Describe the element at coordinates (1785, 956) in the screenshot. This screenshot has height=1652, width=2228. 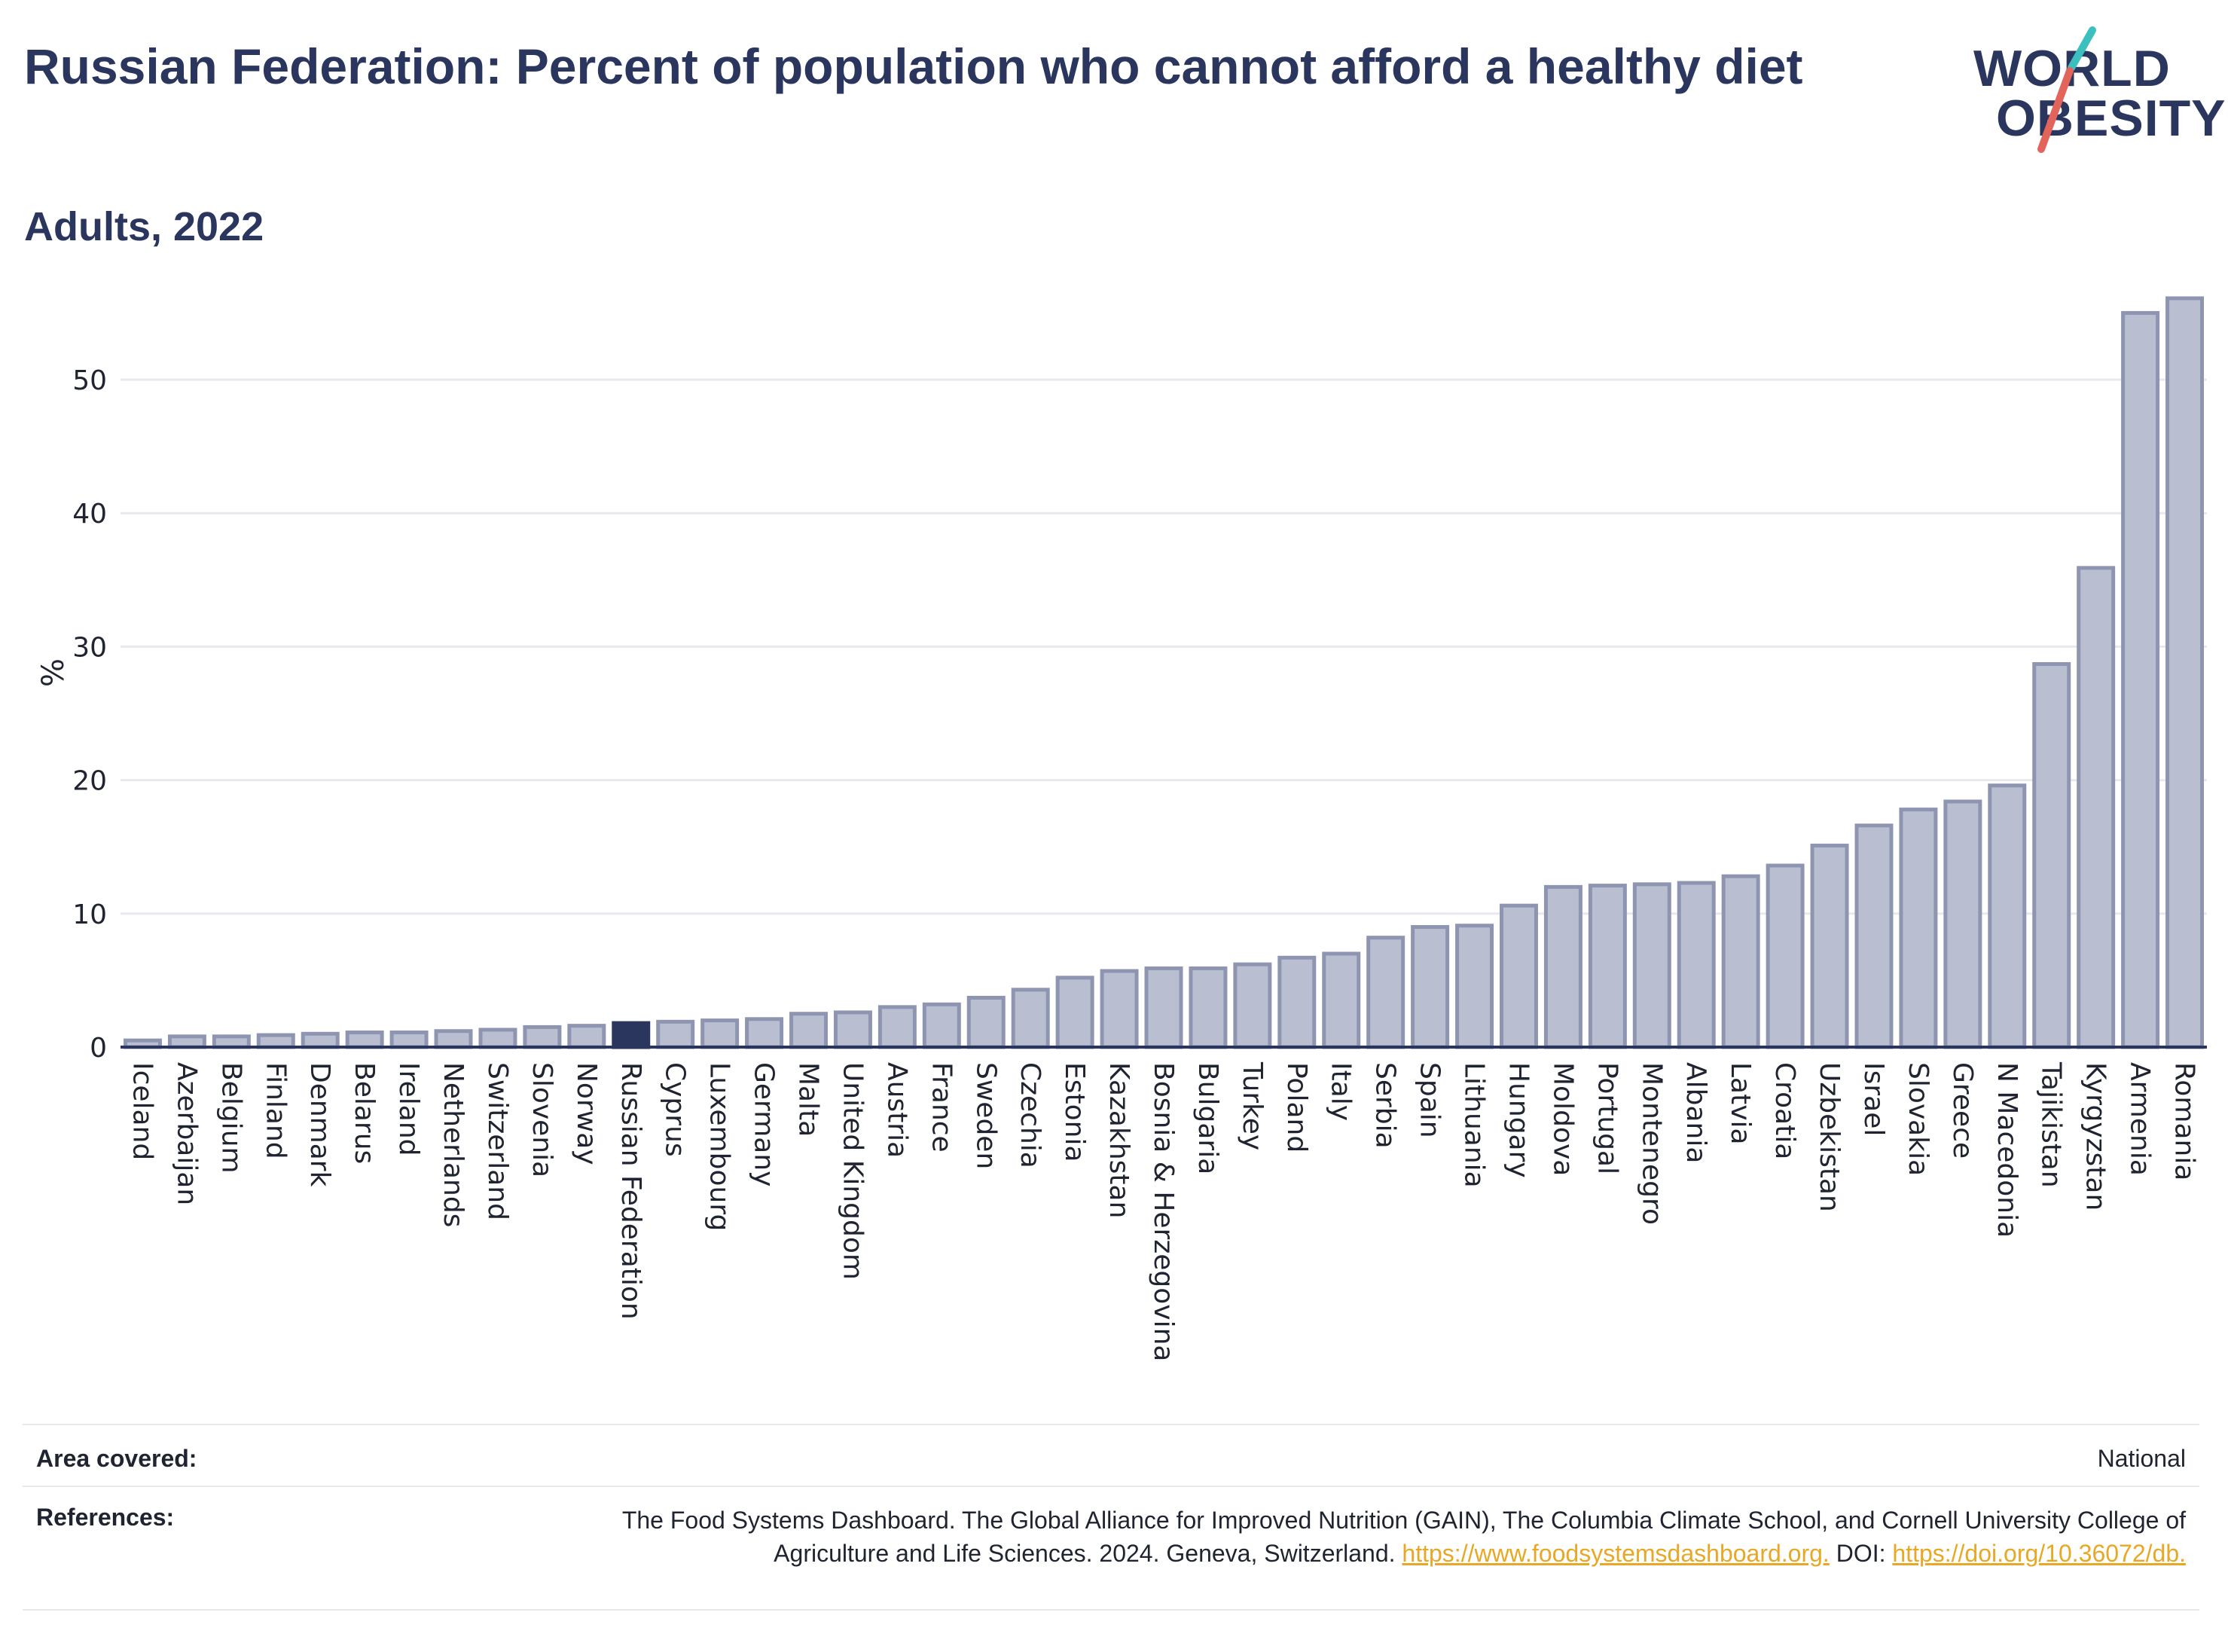
I see `bar-croatia` at that location.